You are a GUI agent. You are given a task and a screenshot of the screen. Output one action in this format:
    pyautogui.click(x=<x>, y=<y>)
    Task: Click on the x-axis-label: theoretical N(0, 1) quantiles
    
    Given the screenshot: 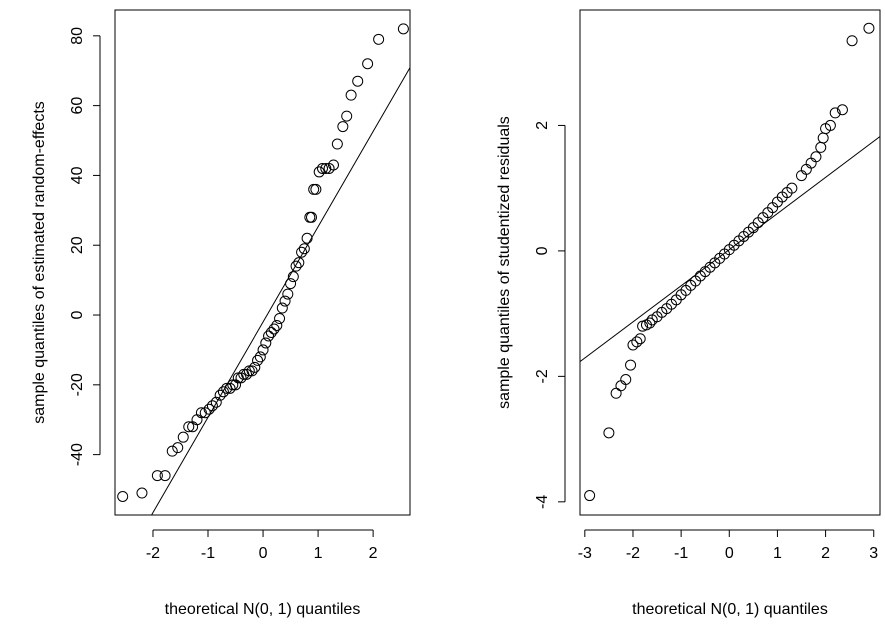 What is the action you would take?
    pyautogui.click(x=730, y=609)
    